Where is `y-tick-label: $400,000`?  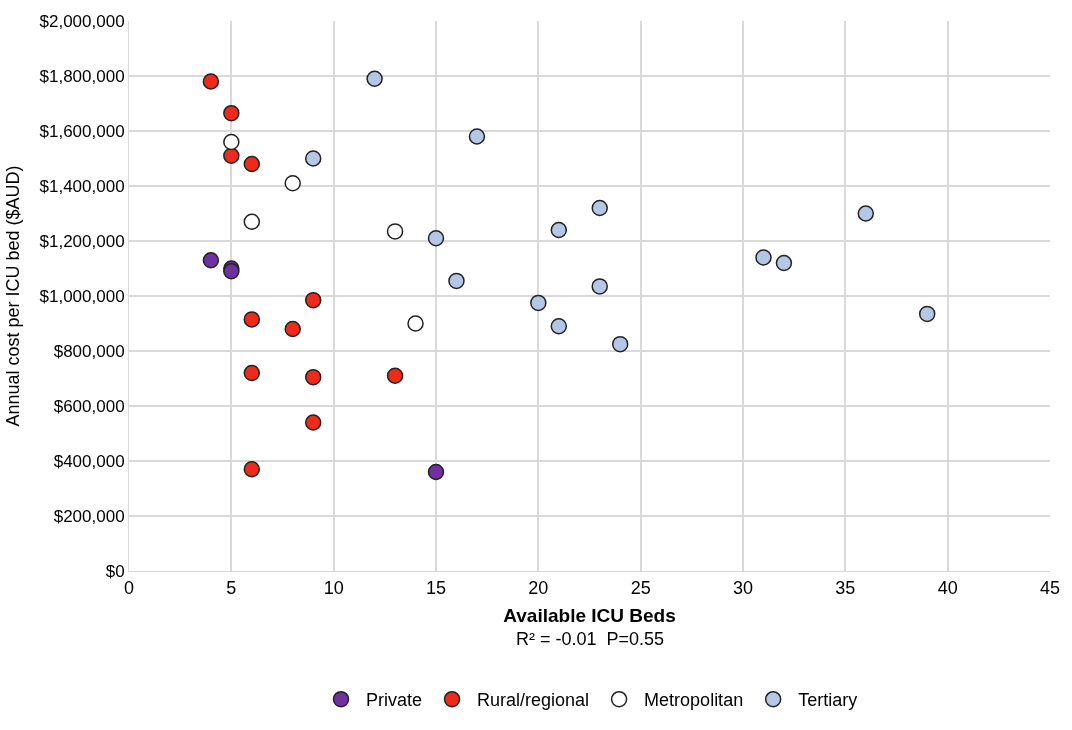
y-tick-label: $400,000 is located at coordinates (89, 461).